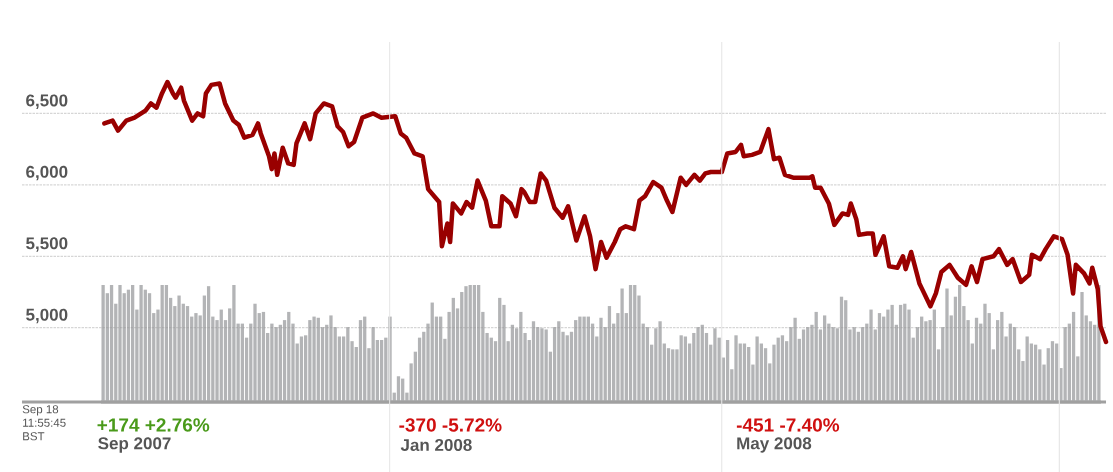  What do you see at coordinates (47, 173) in the screenshot?
I see `y-tick-label: 6,000` at bounding box center [47, 173].